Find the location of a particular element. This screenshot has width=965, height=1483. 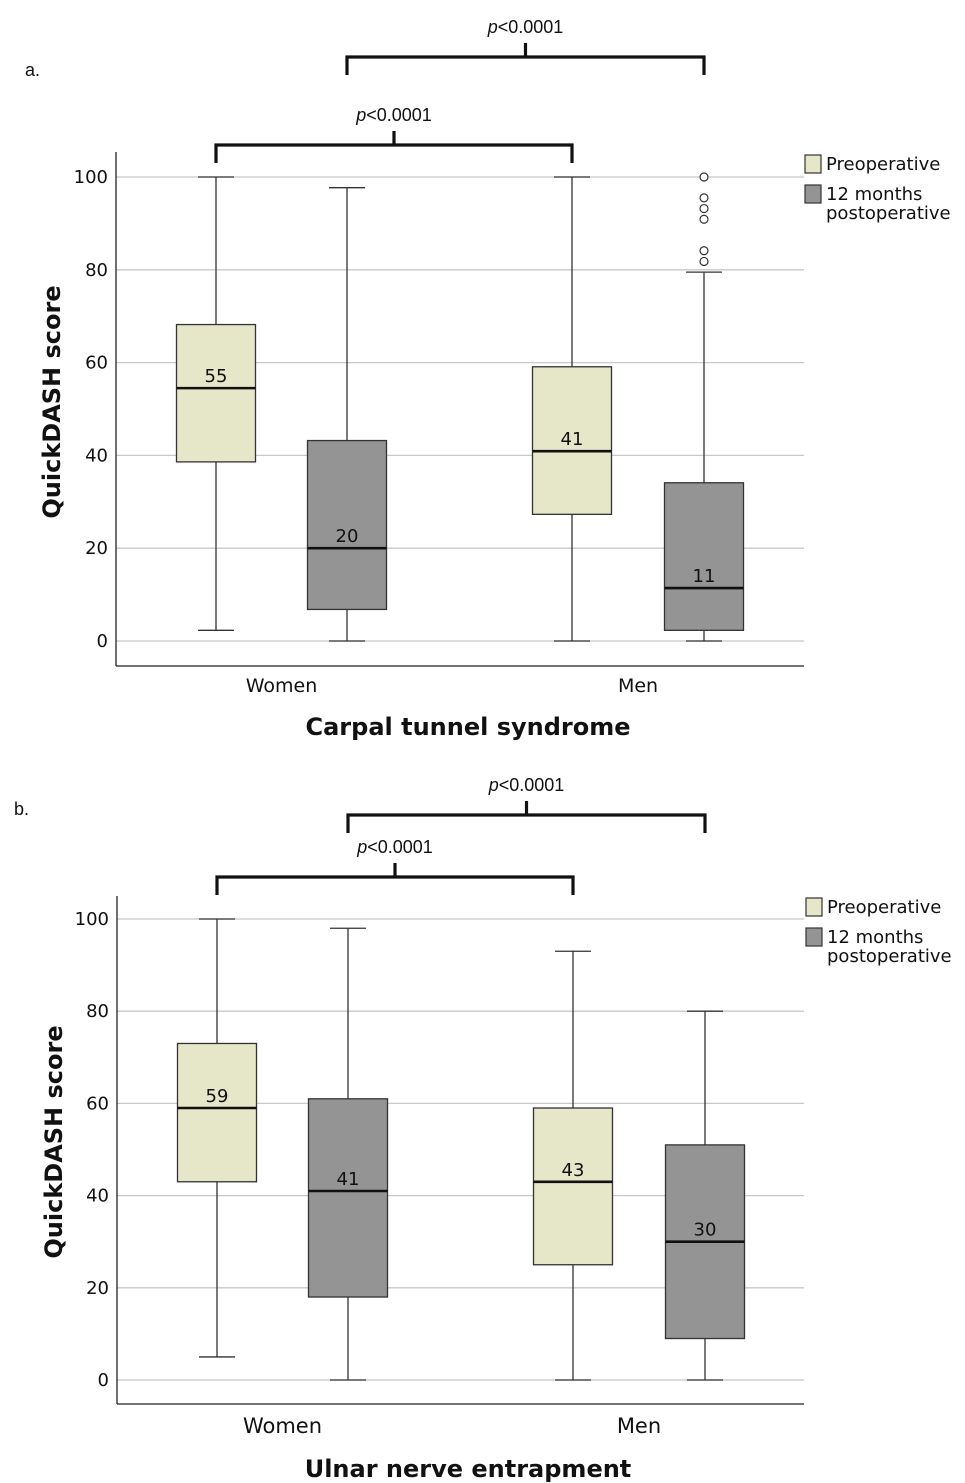

box-men-postoperative: 30 is located at coordinates (705, 1195).